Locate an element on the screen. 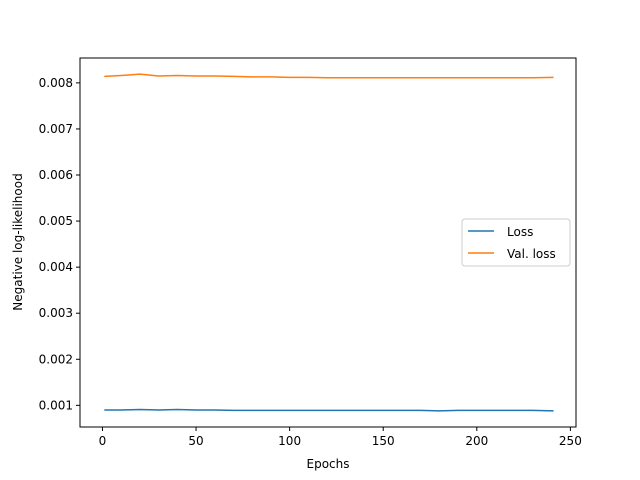  x-tick-label: 50 is located at coordinates (195, 441).